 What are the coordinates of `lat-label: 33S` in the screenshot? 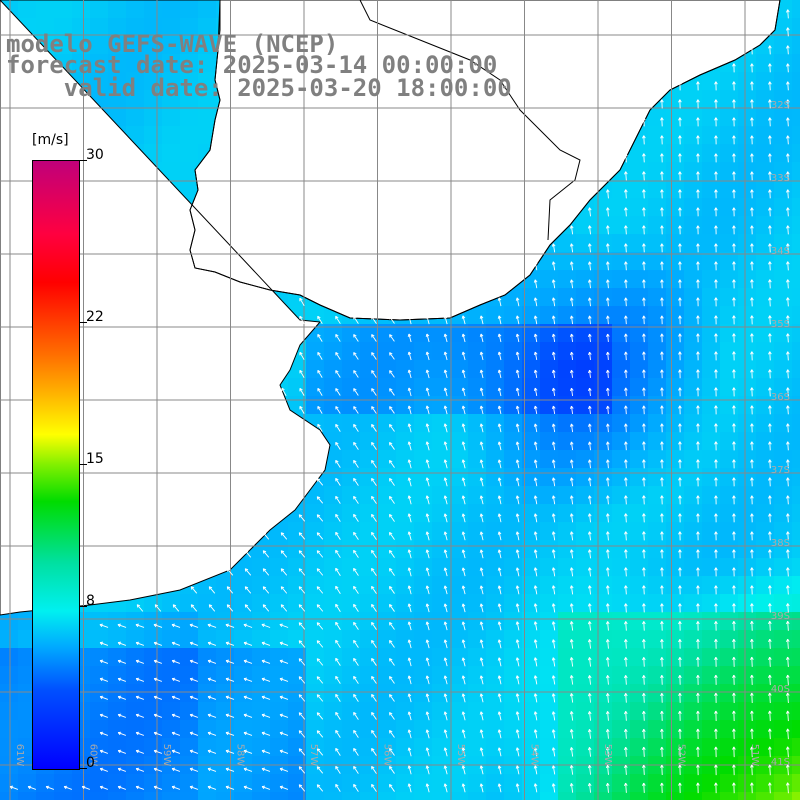 It's located at (780, 178).